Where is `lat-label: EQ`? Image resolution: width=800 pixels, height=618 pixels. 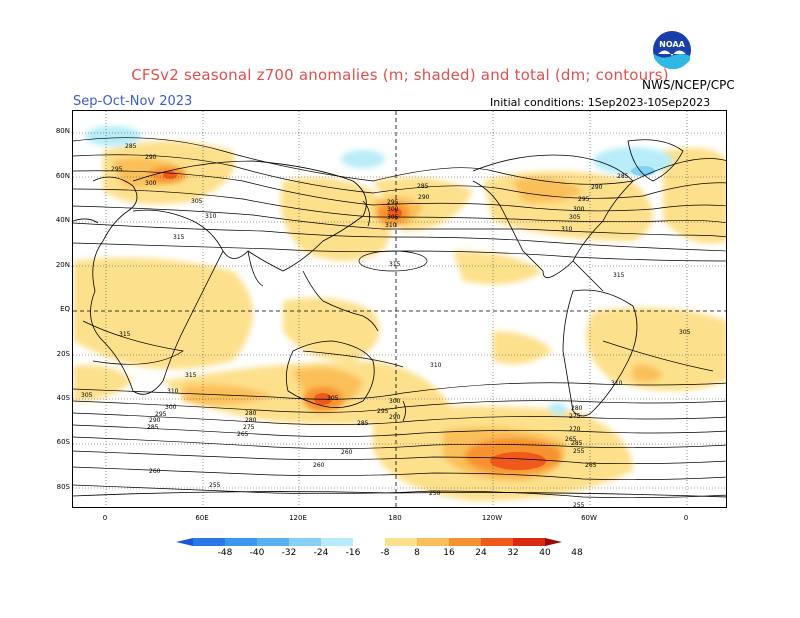 lat-label: EQ is located at coordinates (65, 309).